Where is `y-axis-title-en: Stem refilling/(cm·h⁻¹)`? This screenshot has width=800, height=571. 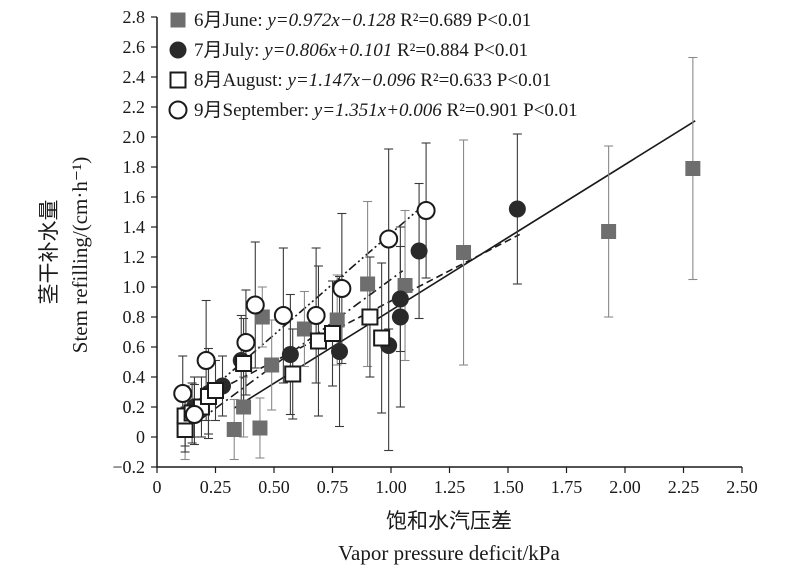
y-axis-title-en: Stem refilling/(cm·h⁻¹) is located at coordinates (80, 255).